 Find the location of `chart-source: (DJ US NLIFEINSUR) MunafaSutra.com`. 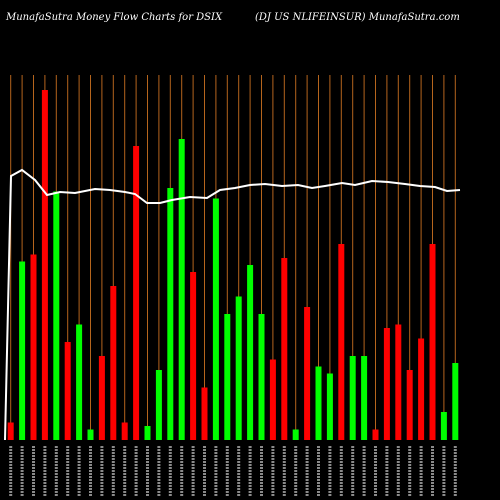

chart-source: (DJ US NLIFEINSUR) MunafaSutra.com is located at coordinates (357, 17).